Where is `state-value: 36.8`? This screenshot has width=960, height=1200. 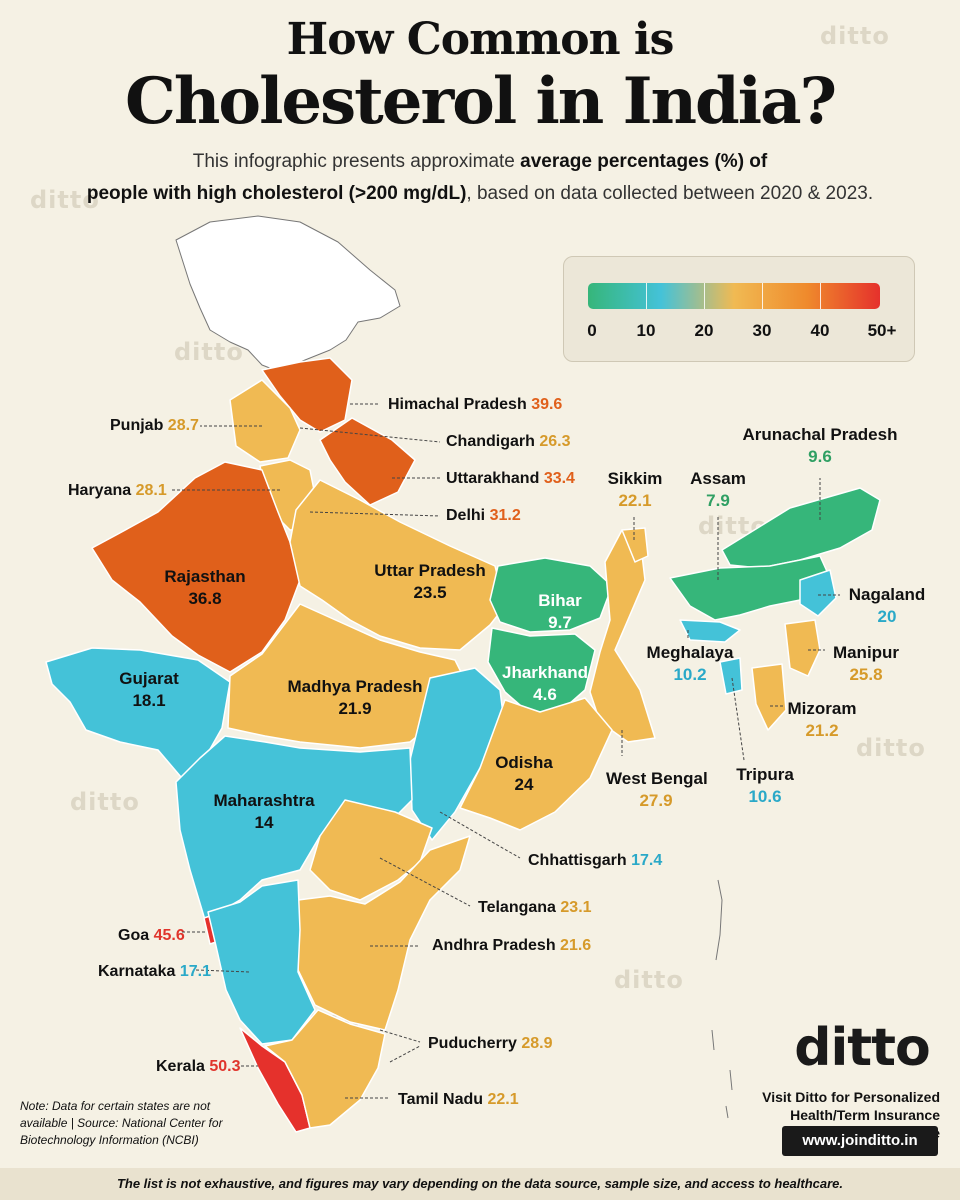 state-value: 36.8 is located at coordinates (205, 598).